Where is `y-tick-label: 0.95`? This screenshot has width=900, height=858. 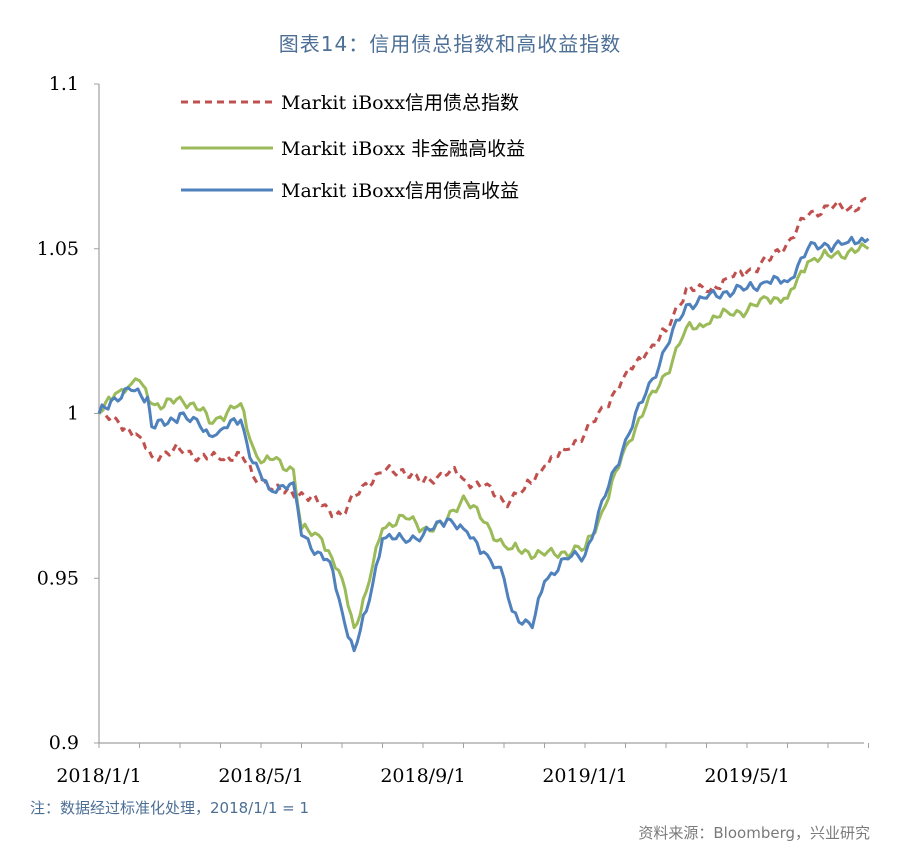
y-tick-label: 0.95 is located at coordinates (58, 578).